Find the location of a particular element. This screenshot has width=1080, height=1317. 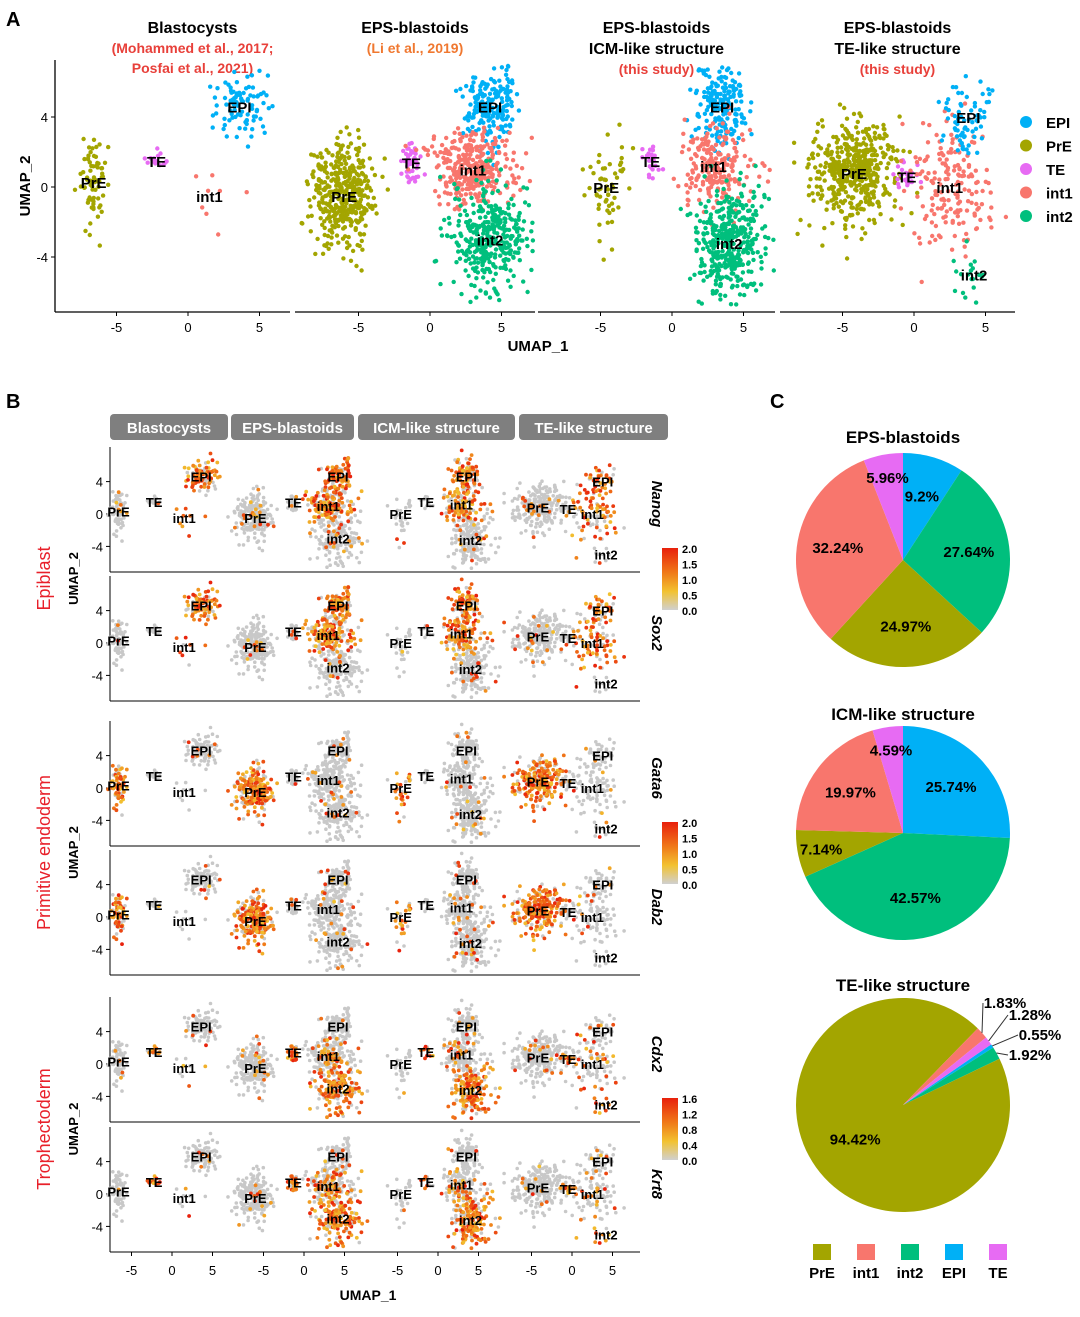

cluster-label: EPI is located at coordinates (722, 108).